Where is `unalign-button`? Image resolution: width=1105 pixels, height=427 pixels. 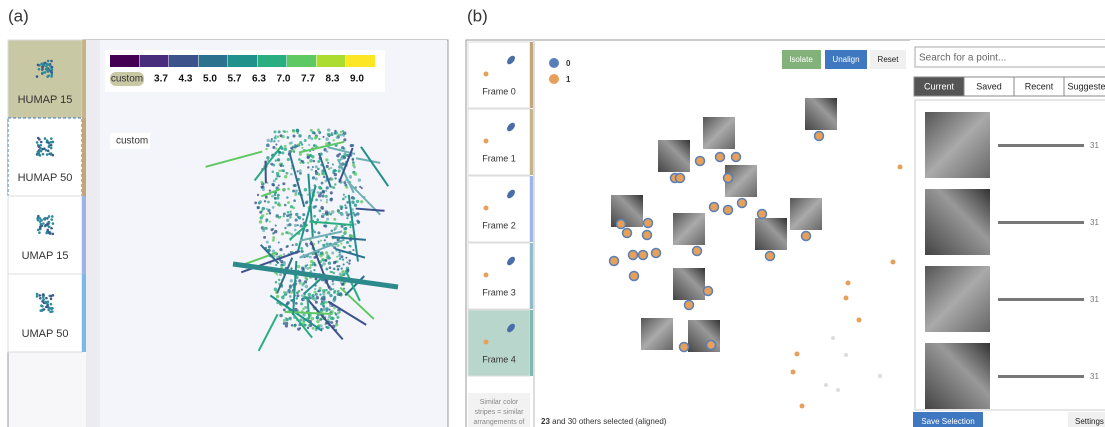
unalign-button is located at coordinates (846, 59).